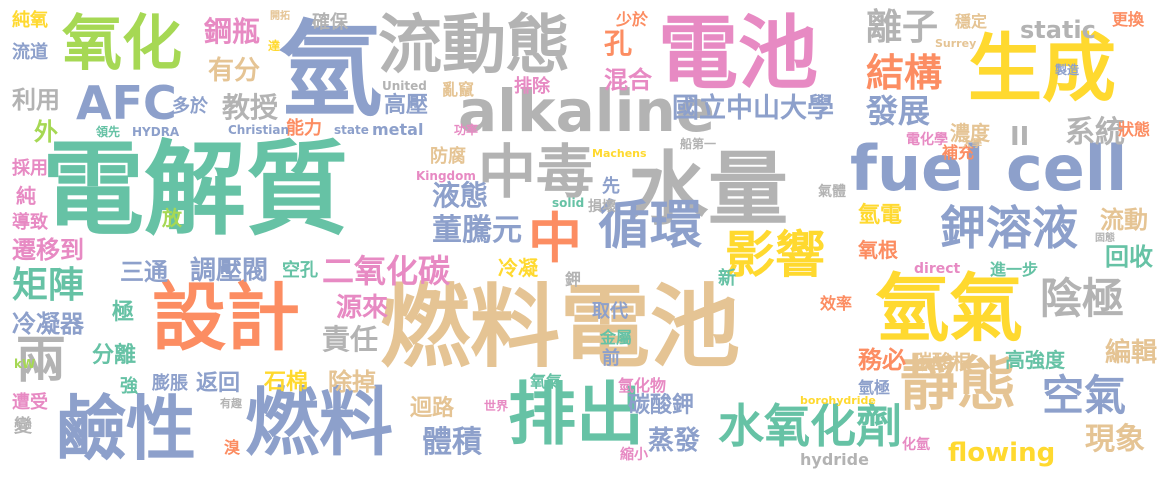 The width and height of the screenshot is (1175, 482). I want to click on word-教授: 教授, so click(250, 107).